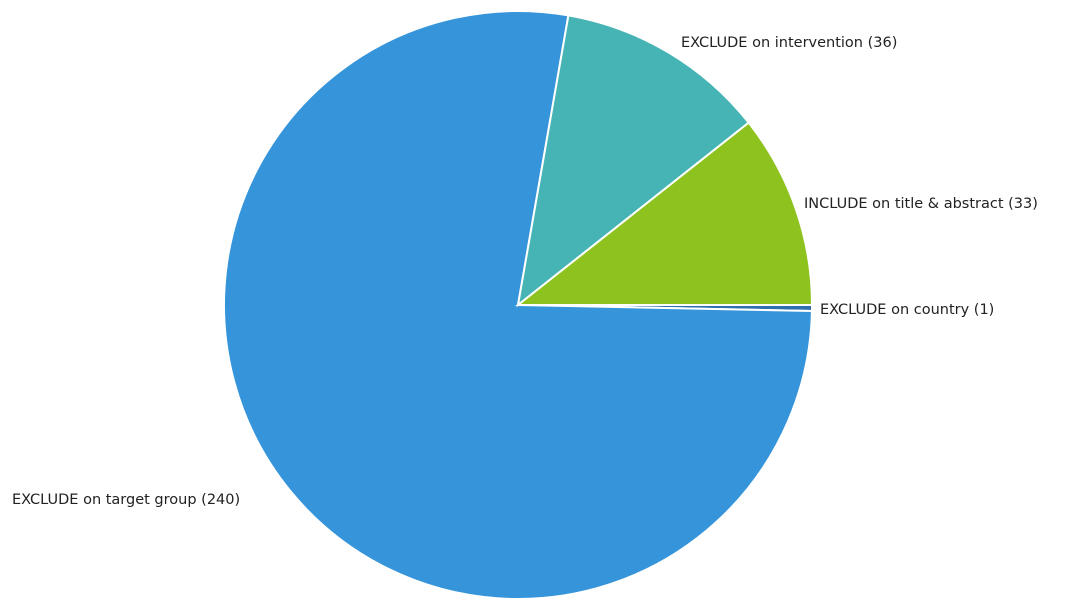 The width and height of the screenshot is (1090, 601). I want to click on pie-slice-exclude-on-intervention, so click(633, 161).